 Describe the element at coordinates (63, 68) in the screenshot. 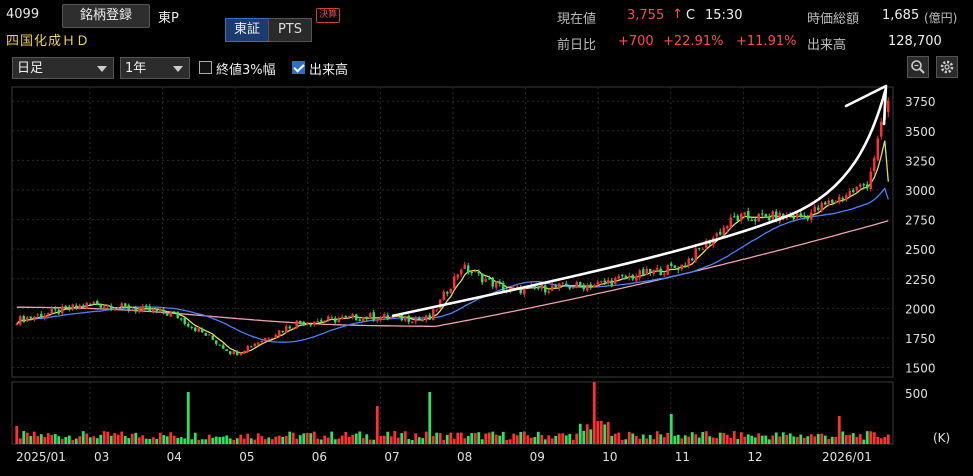

I see `period-select: 日足` at that location.